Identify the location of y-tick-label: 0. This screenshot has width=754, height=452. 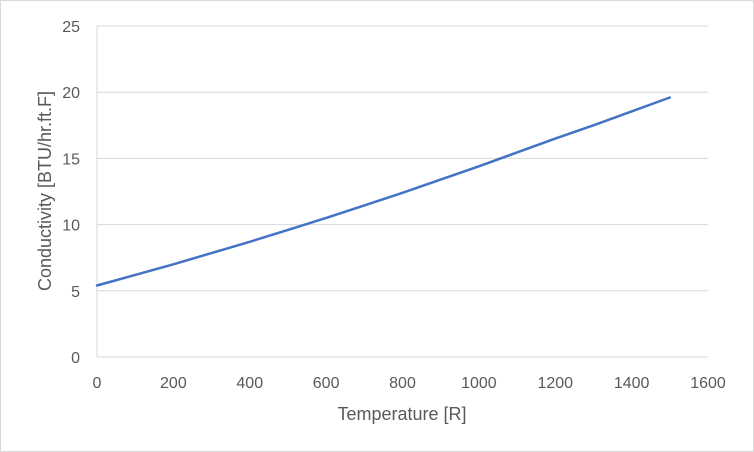
(75, 358).